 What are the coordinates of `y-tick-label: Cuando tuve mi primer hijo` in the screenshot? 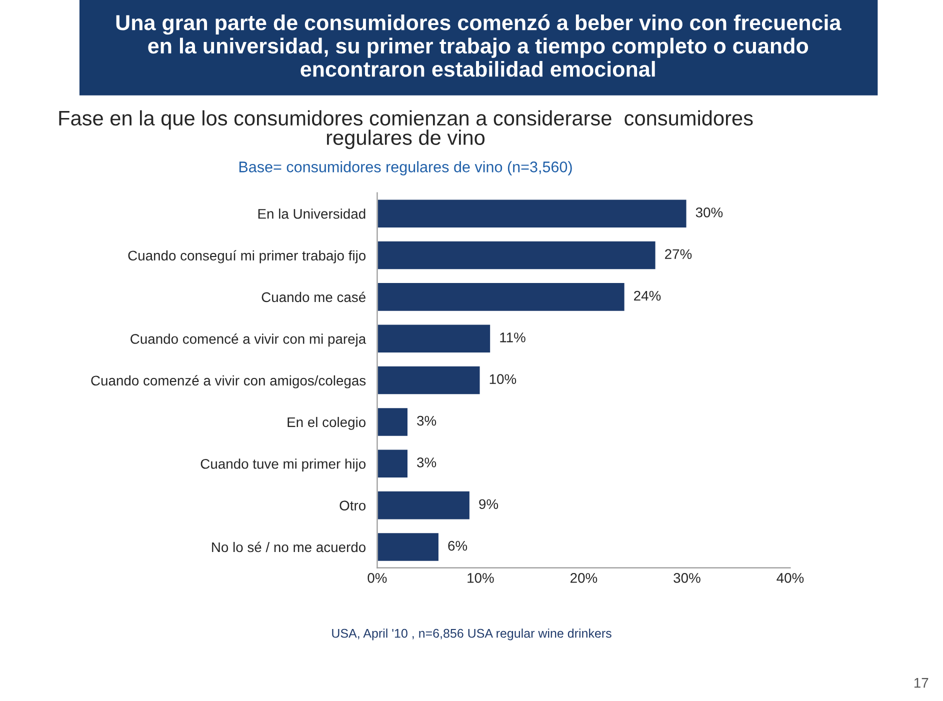 It's located at (283, 465).